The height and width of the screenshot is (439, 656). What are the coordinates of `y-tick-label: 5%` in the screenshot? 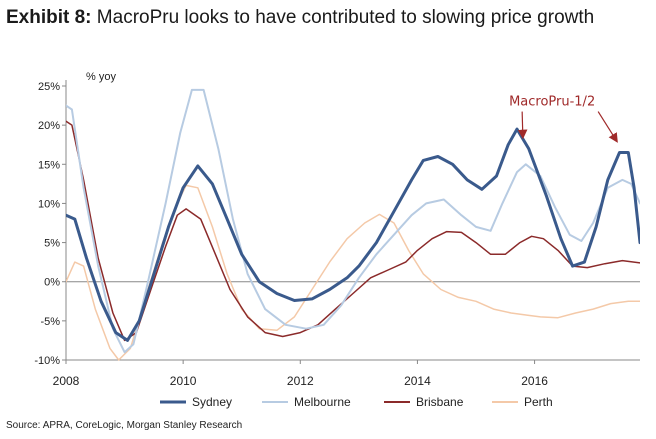 It's located at (52, 244).